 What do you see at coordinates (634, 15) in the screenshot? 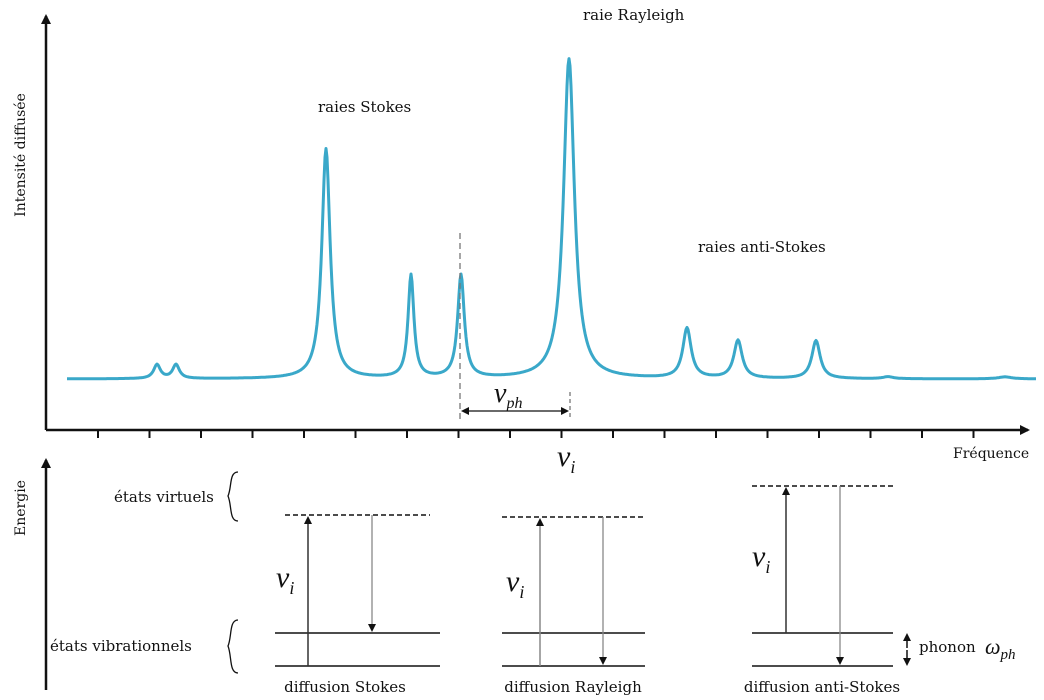
I see `rayleigh-line-label: raie Rayleigh` at bounding box center [634, 15].